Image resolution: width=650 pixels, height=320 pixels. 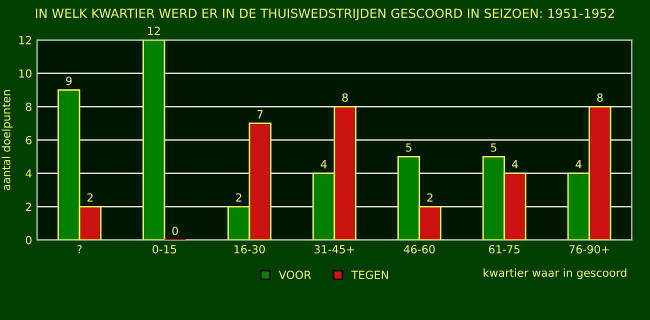 What do you see at coordinates (295, 275) in the screenshot?
I see `legend-label: VOOR` at bounding box center [295, 275].